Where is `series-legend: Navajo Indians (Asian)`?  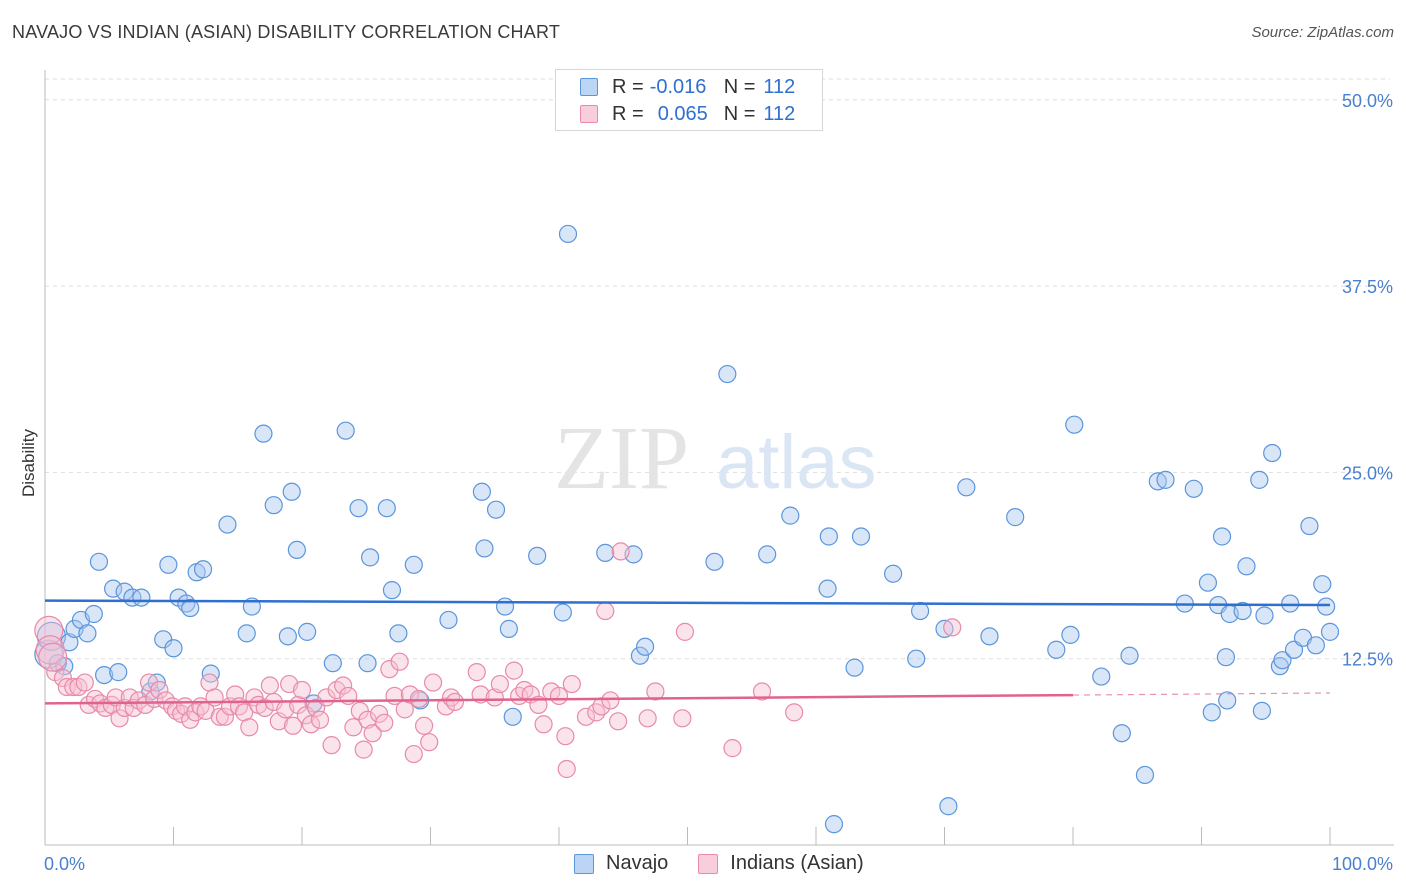
series-legend: Navajo Indians (Asian) is located at coordinates (734, 863).